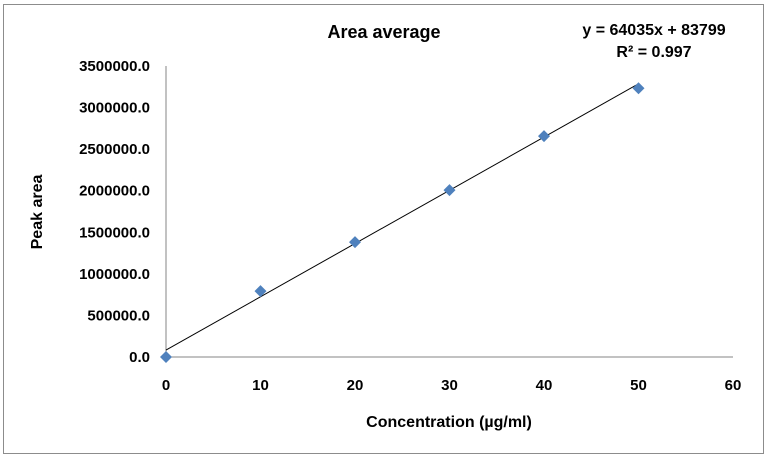 Image resolution: width=770 pixels, height=458 pixels. Describe the element at coordinates (383, 32) in the screenshot. I see `chart-title: Area average` at that location.